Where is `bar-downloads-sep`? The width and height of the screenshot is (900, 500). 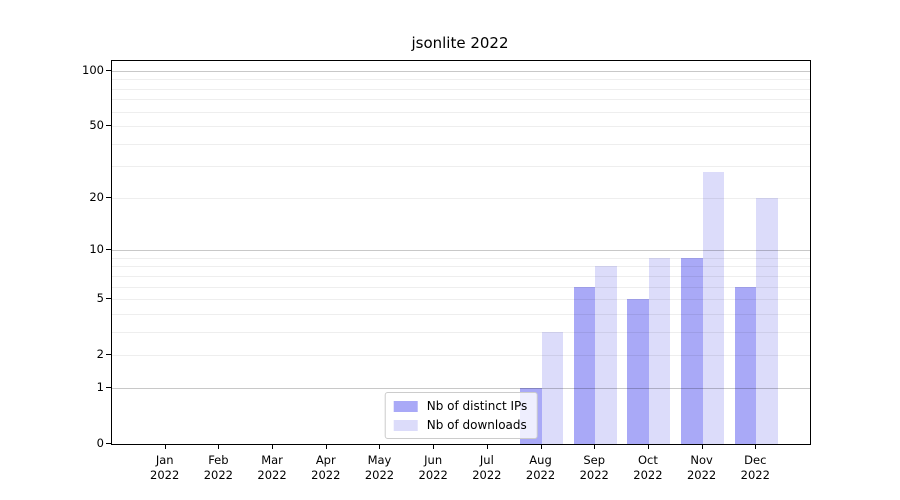 bar-downloads-sep is located at coordinates (606, 355).